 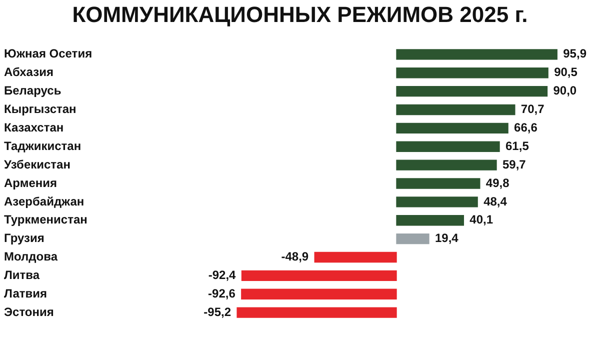 What do you see at coordinates (29, 72) in the screenshot?
I see `y-tick-label: Абхазия` at bounding box center [29, 72].